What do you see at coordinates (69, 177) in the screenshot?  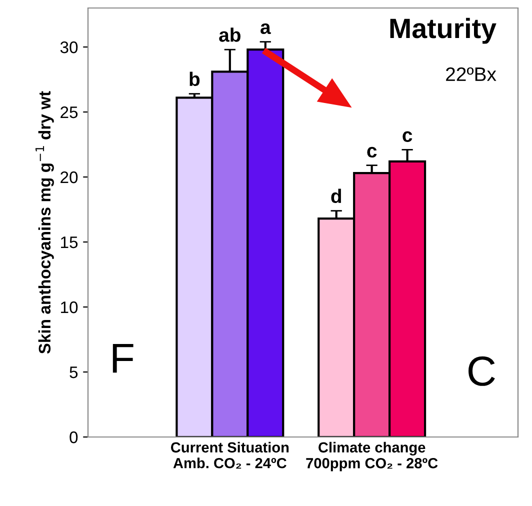 I see `y-tick-label: 20` at bounding box center [69, 177].